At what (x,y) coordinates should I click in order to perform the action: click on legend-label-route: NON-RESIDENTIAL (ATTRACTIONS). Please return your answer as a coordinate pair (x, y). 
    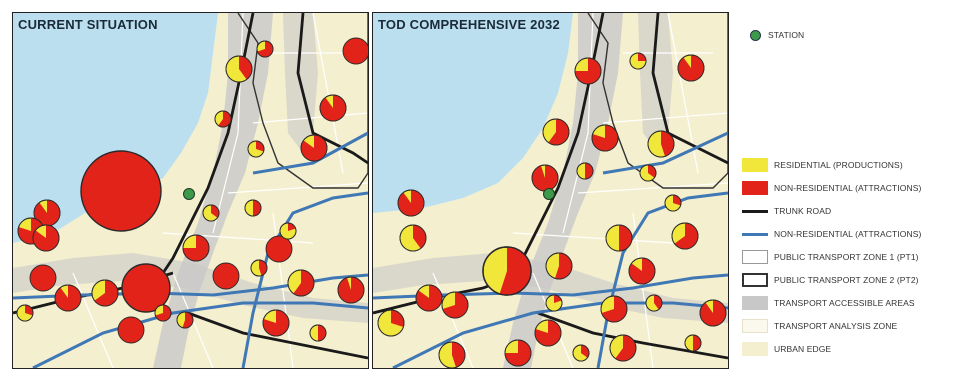
    Looking at the image, I should click on (848, 234).